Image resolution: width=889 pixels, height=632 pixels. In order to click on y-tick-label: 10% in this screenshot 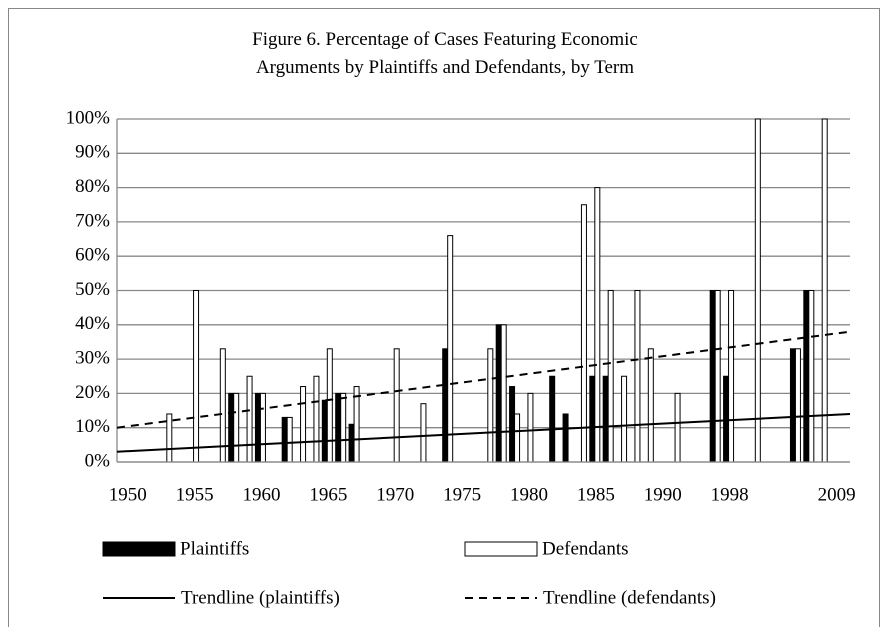, I will do `click(92, 426)`.